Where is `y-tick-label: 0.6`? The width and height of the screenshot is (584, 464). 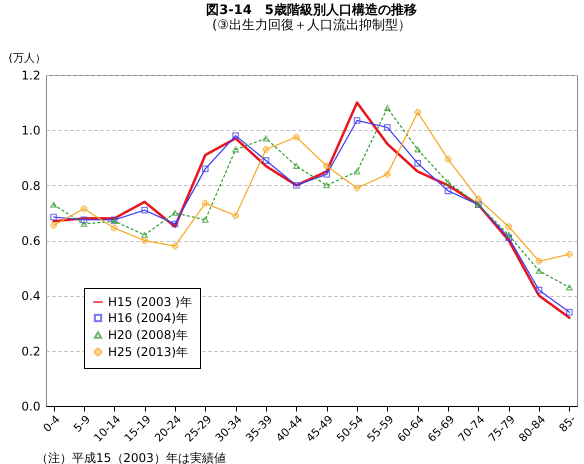 y-tick-label: 0.6 is located at coordinates (30, 241).